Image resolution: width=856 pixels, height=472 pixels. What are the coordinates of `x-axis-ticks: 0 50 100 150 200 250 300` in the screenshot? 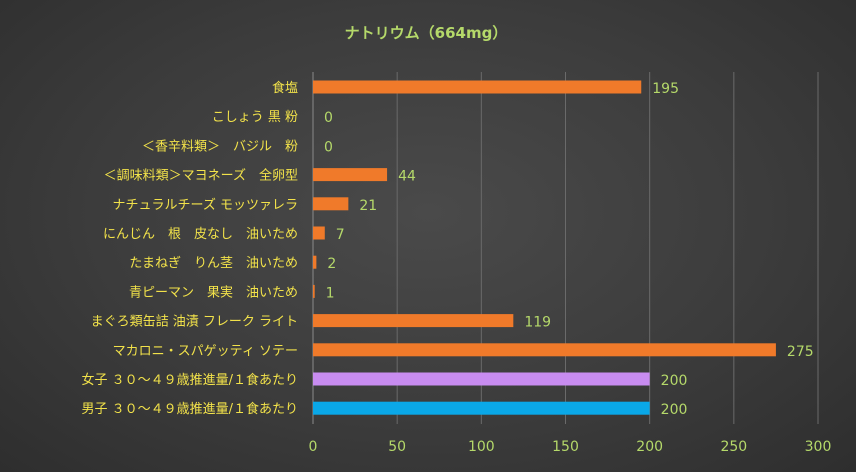 It's located at (570, 447).